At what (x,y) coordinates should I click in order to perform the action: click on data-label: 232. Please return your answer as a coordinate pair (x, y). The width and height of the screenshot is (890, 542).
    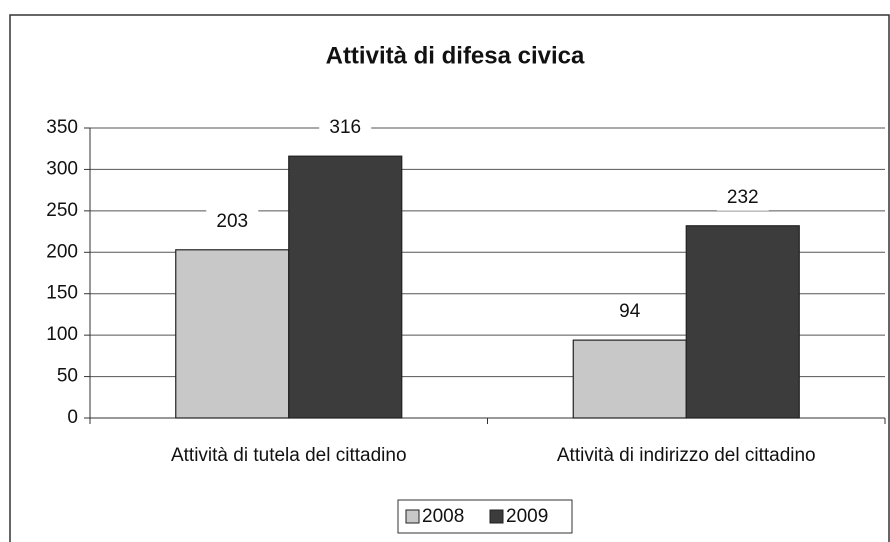
    Looking at the image, I should click on (743, 197).